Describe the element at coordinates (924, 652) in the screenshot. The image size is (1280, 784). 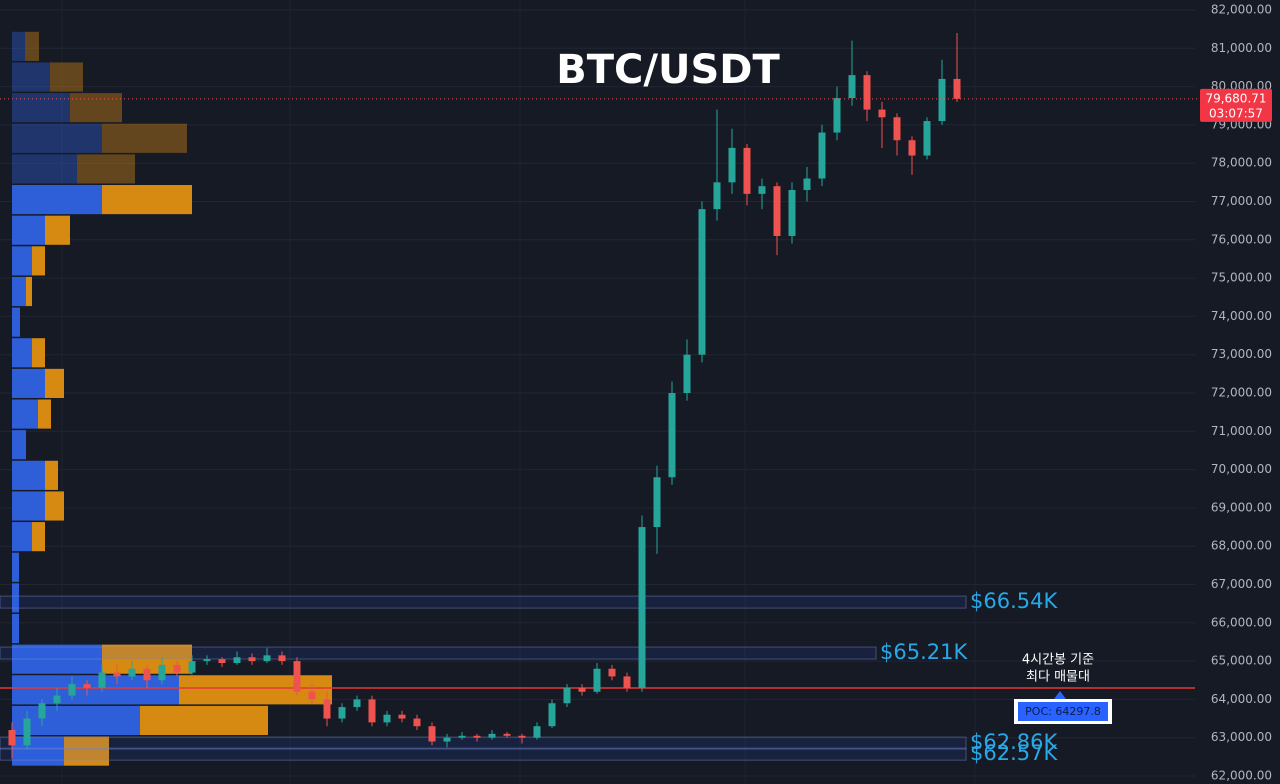
I see `zone-label: $65.21K` at that location.